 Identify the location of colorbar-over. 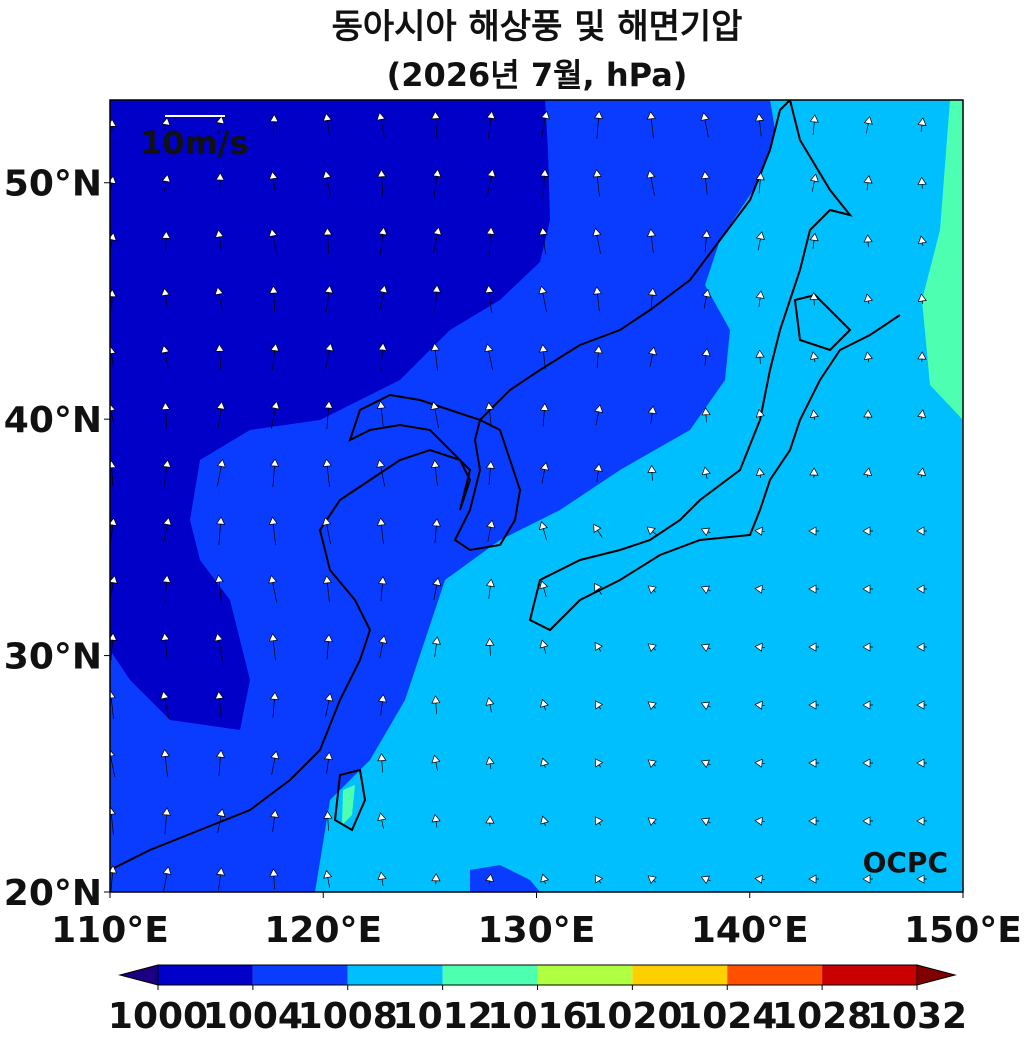
(936, 975).